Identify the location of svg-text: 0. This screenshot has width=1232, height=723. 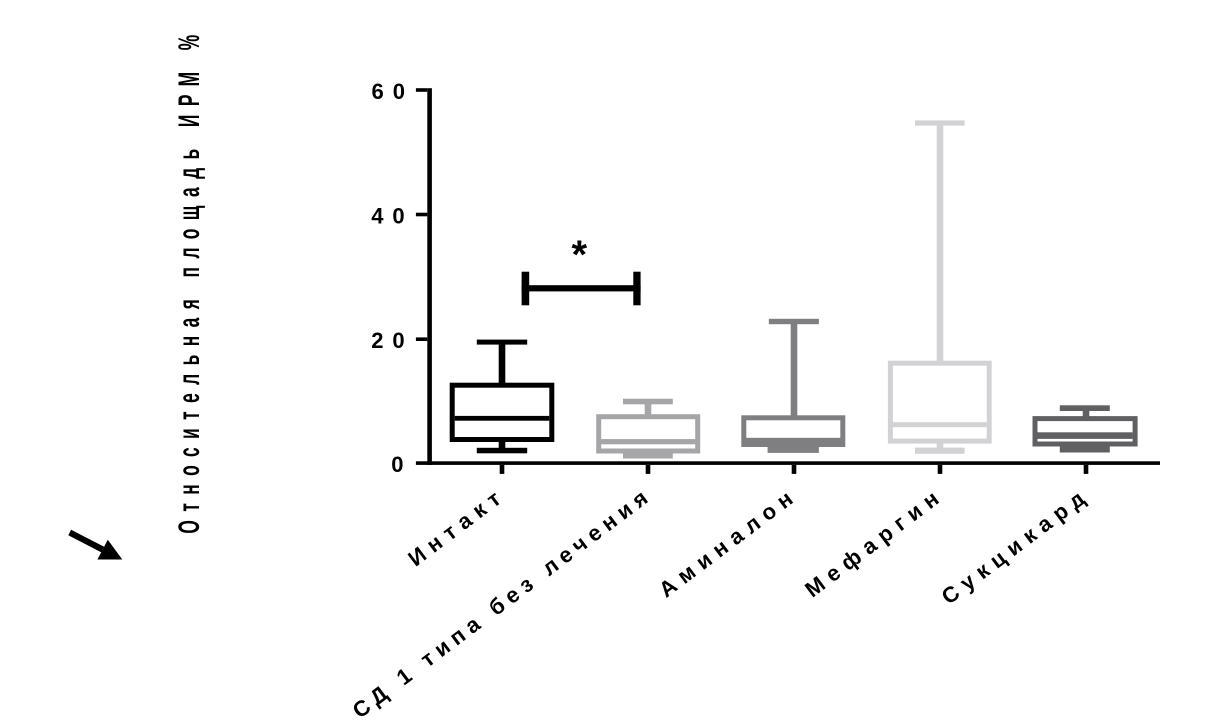
(401, 464).